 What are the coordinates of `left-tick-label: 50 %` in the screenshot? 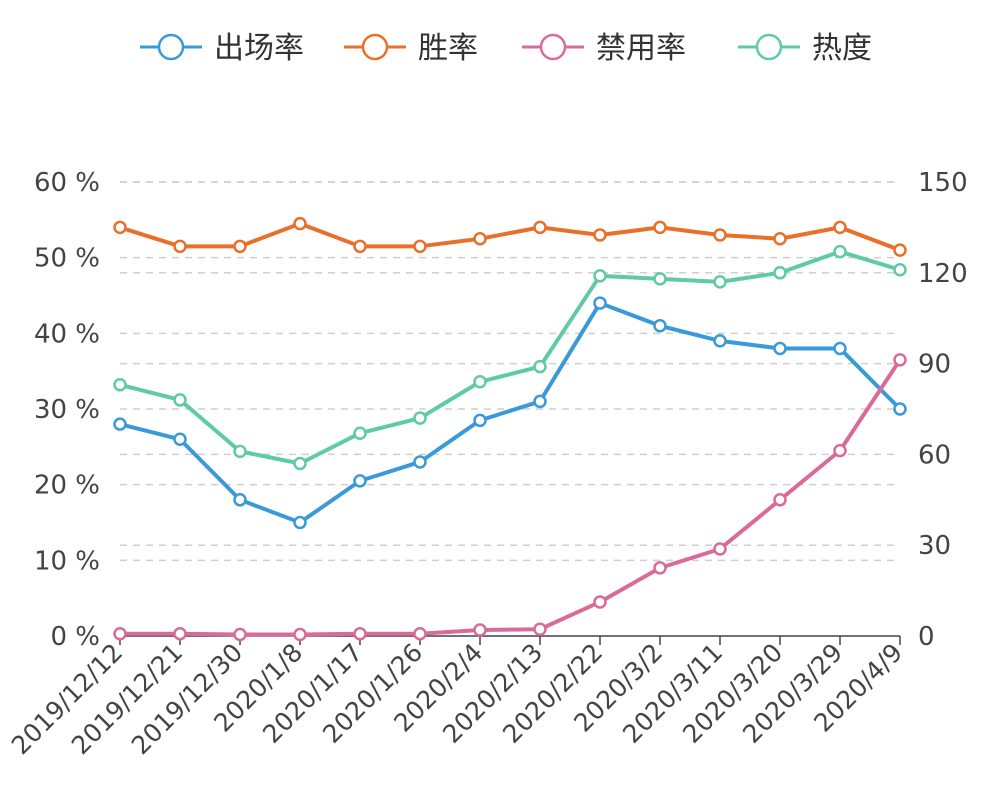 It's located at (67, 259).